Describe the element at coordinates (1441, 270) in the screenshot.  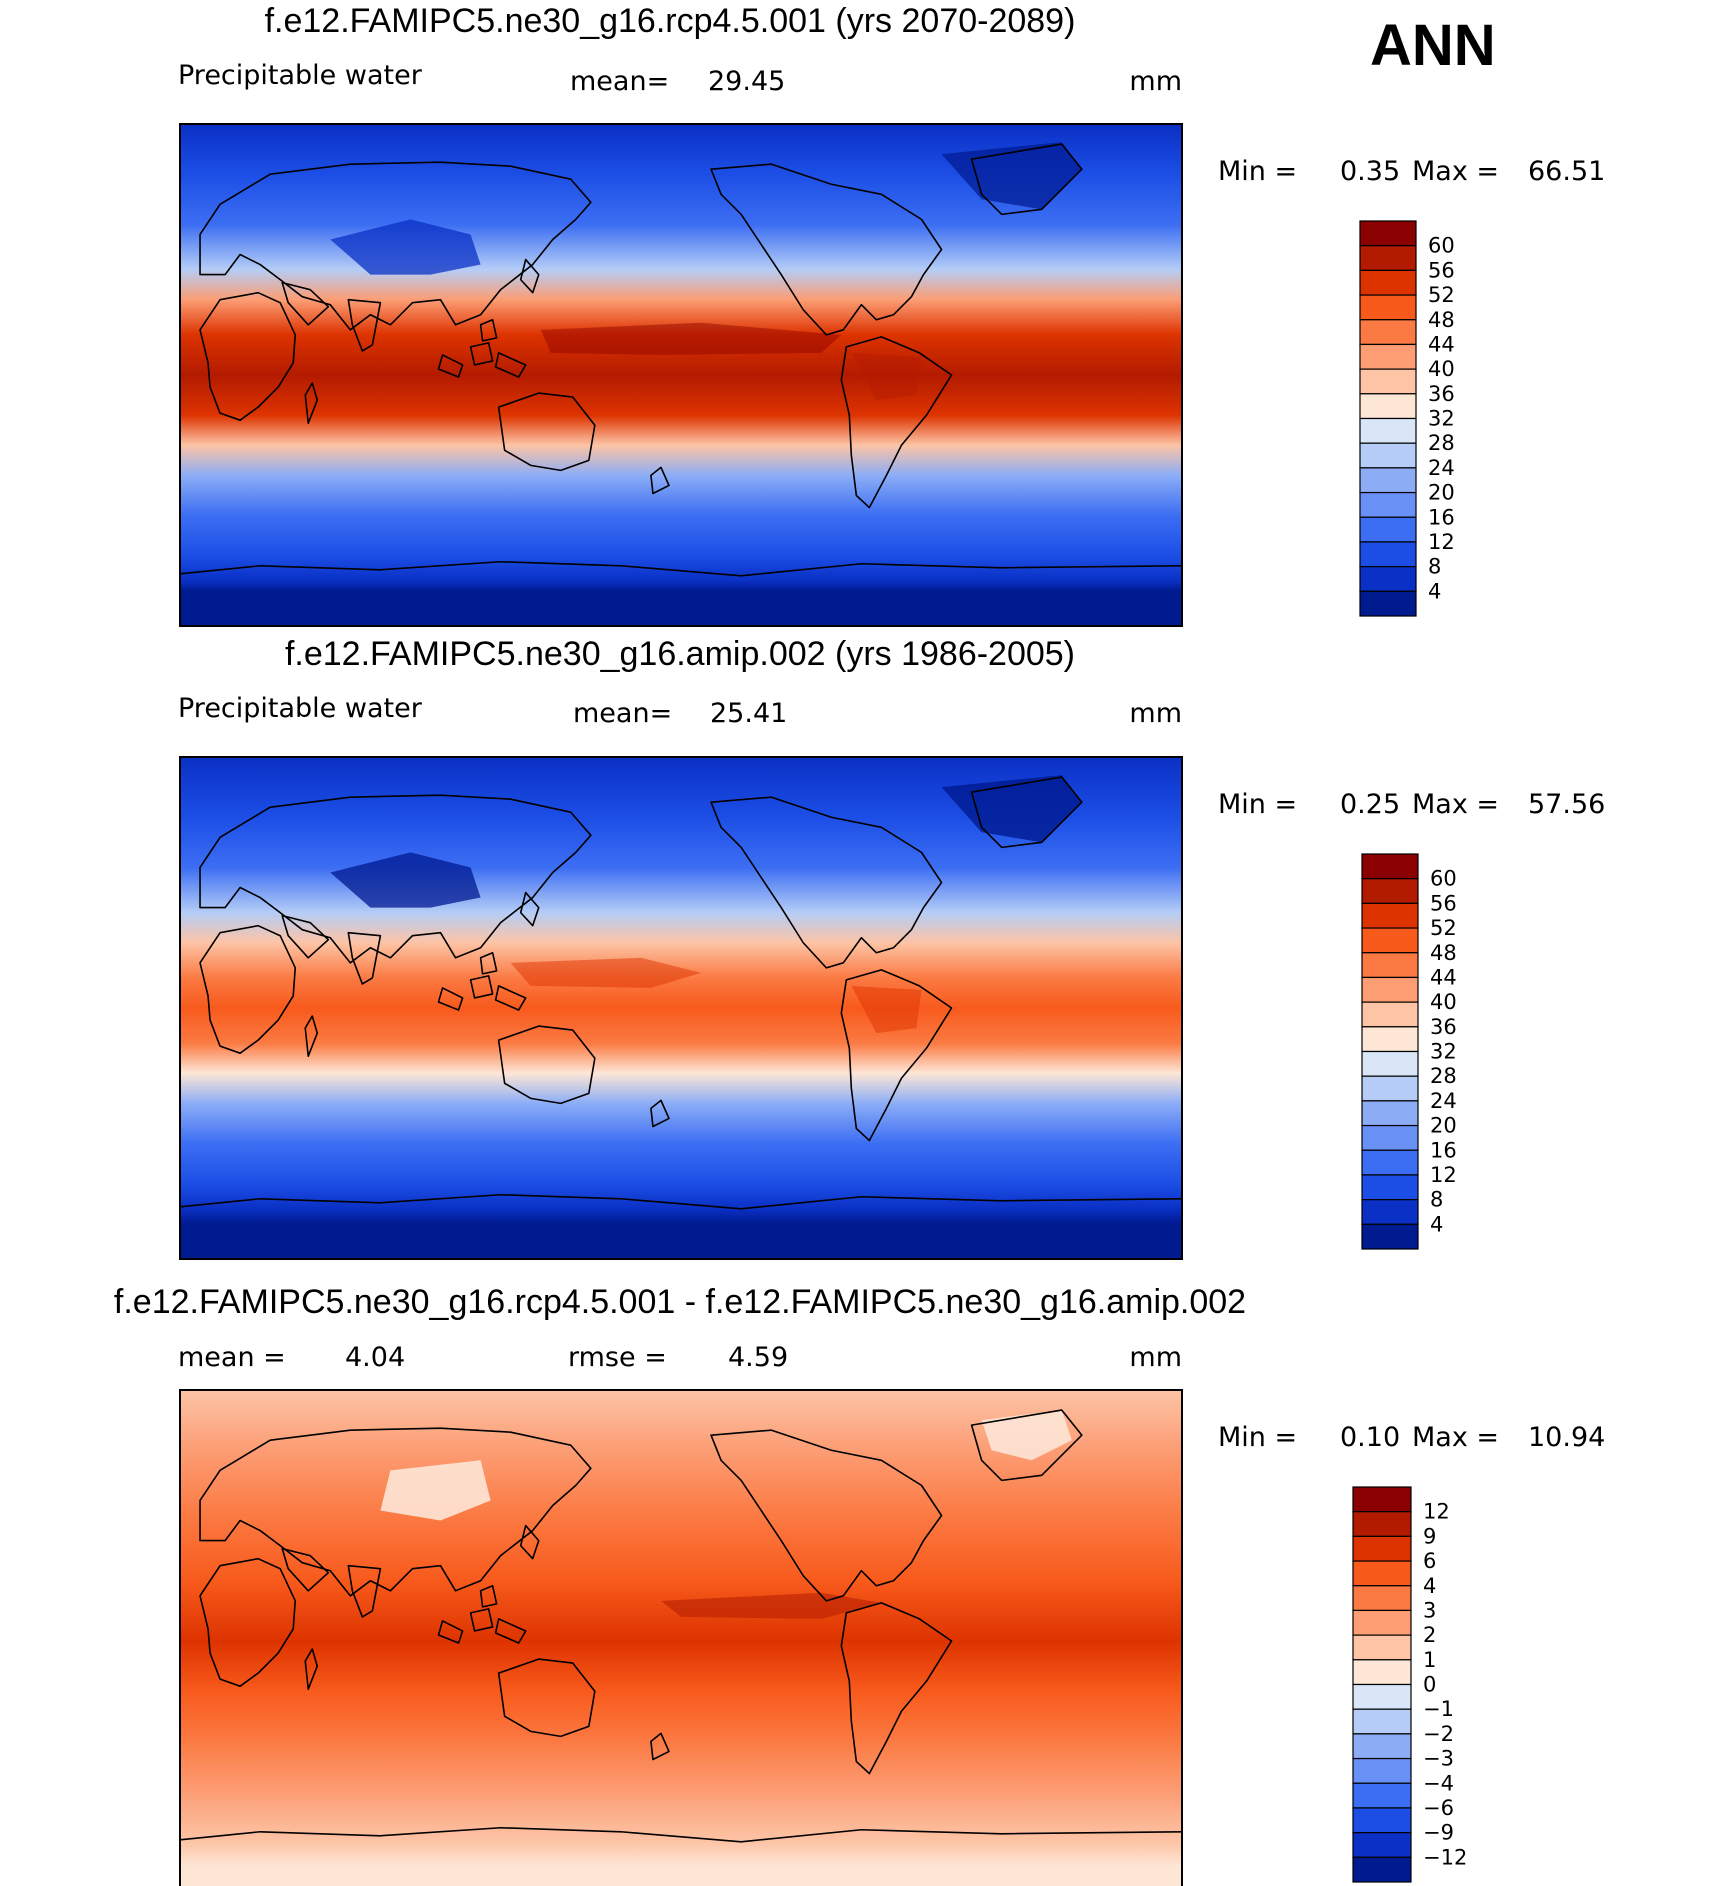
I see `colorbar-tick-label: 56` at that location.